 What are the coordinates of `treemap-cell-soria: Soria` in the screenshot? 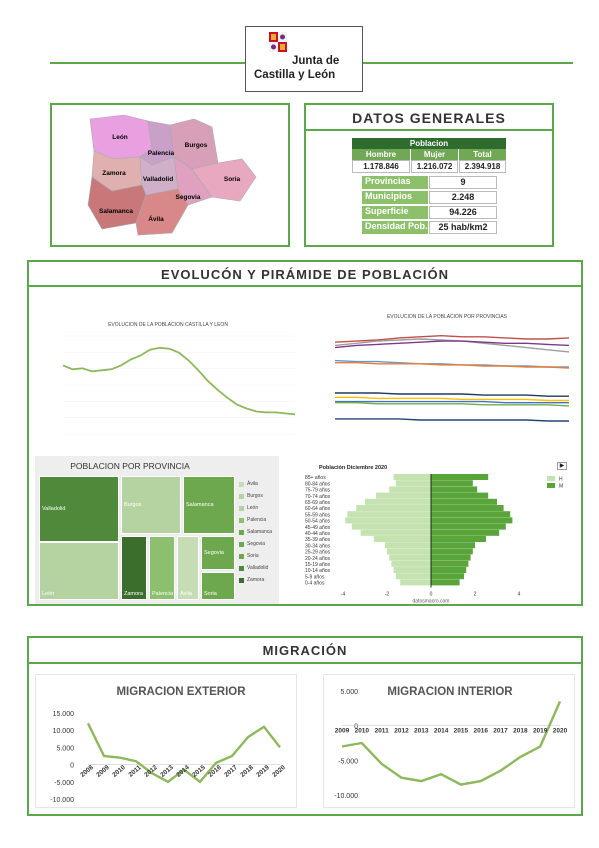 It's located at (218, 586).